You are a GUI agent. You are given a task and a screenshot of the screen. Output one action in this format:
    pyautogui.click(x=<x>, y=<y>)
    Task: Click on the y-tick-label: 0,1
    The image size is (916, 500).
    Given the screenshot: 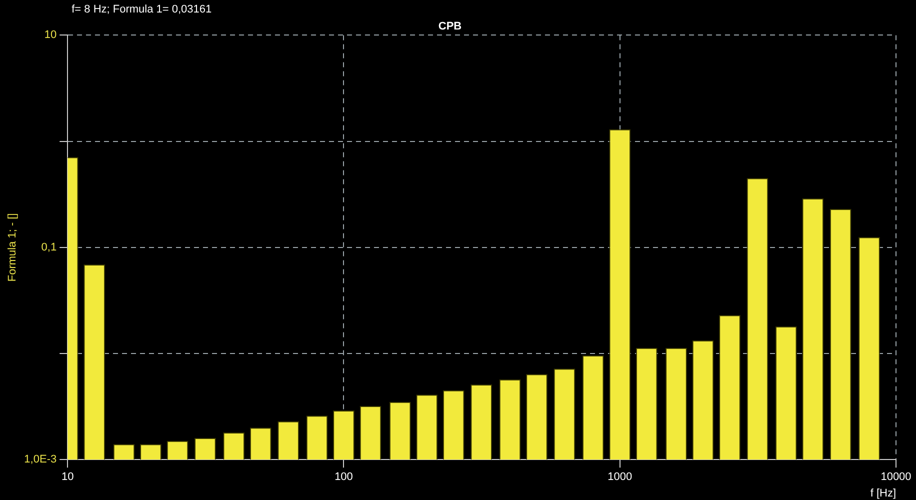 What is the action you would take?
    pyautogui.click(x=49, y=247)
    